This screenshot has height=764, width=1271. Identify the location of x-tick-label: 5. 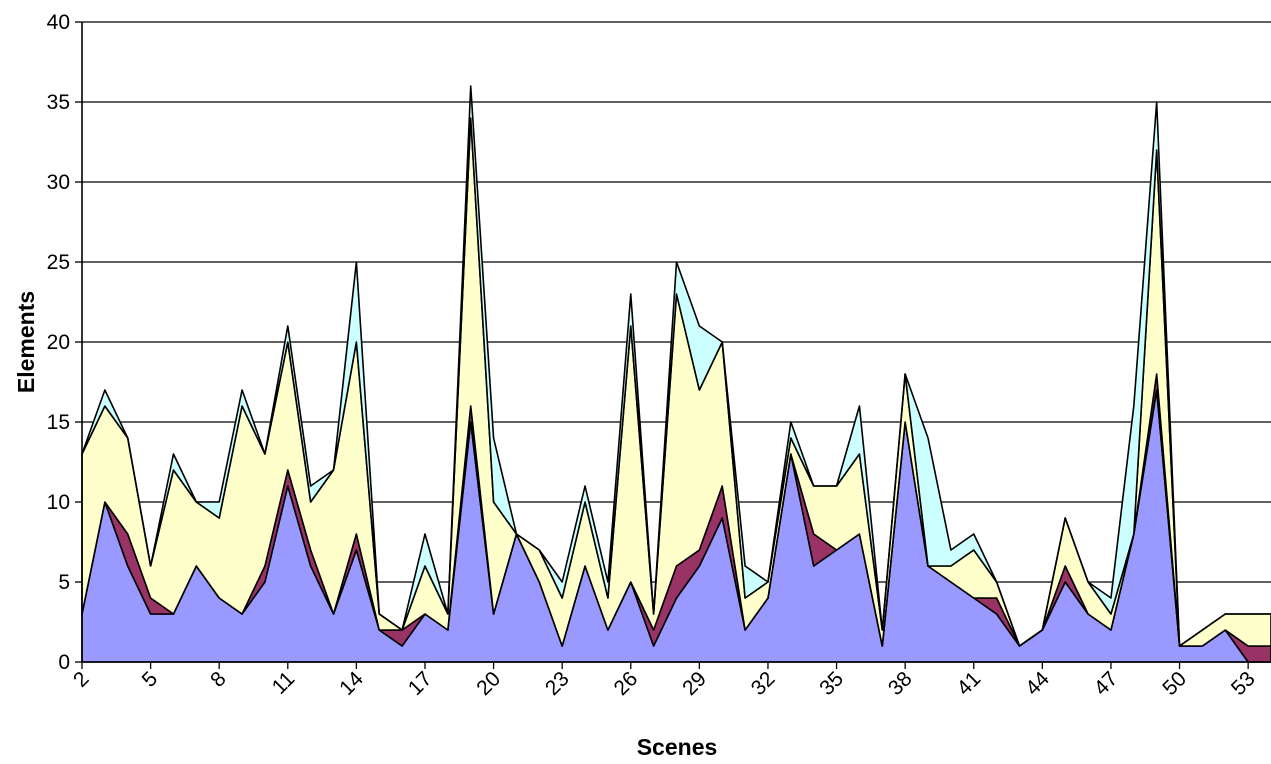
(150, 679).